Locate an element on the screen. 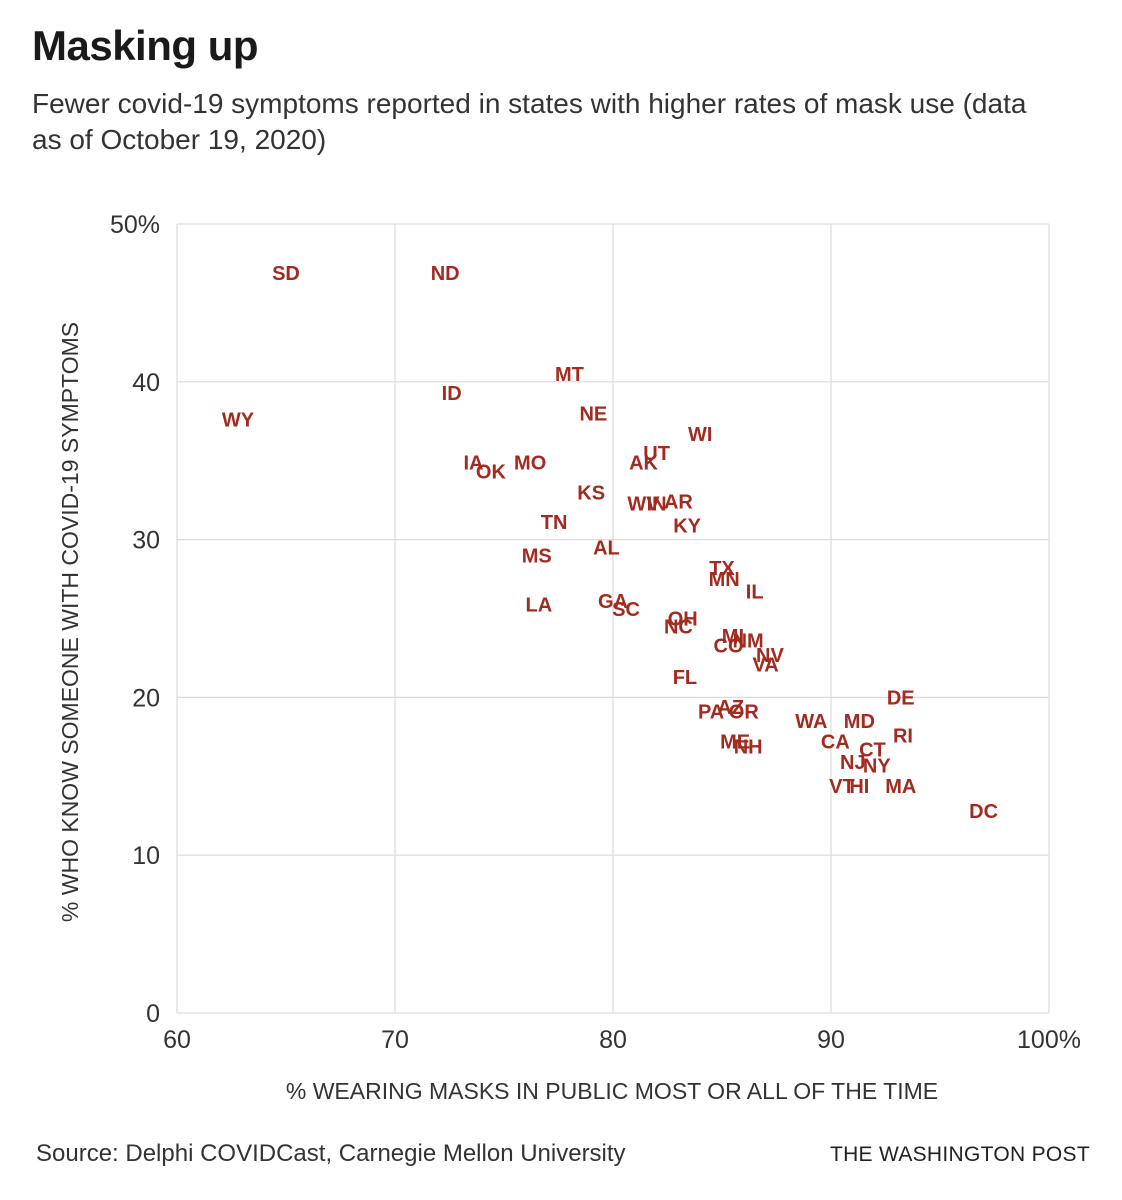 This screenshot has height=1200, width=1122. state-point-oh: OH is located at coordinates (683, 620).